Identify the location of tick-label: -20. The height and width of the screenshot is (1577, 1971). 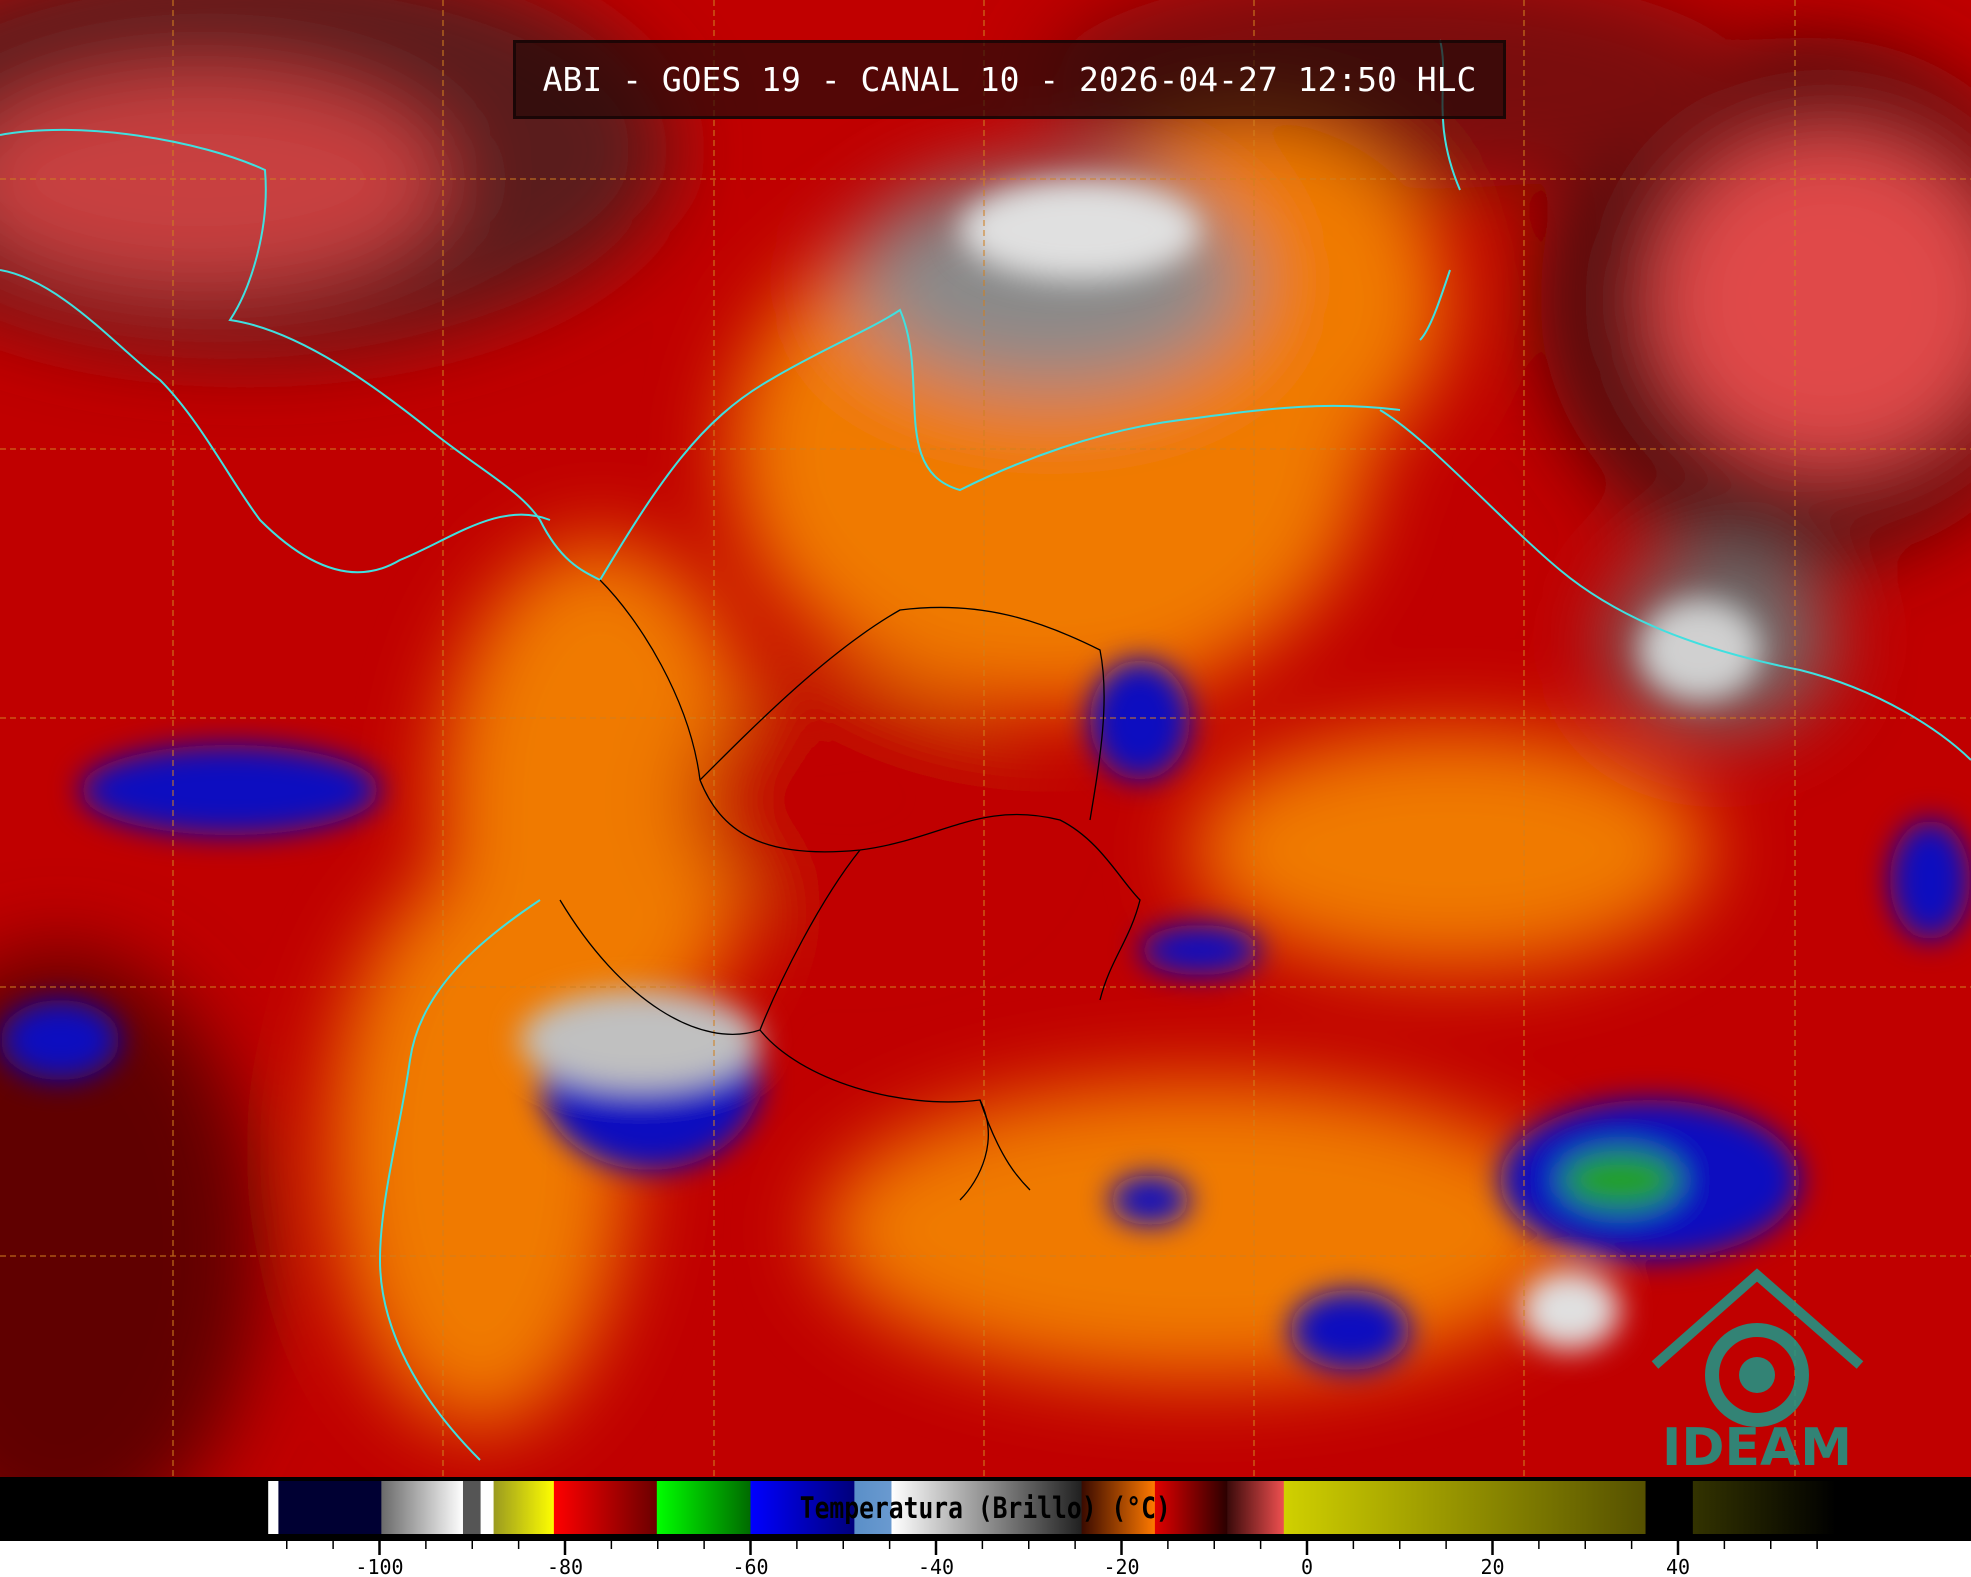
(1121, 1566).